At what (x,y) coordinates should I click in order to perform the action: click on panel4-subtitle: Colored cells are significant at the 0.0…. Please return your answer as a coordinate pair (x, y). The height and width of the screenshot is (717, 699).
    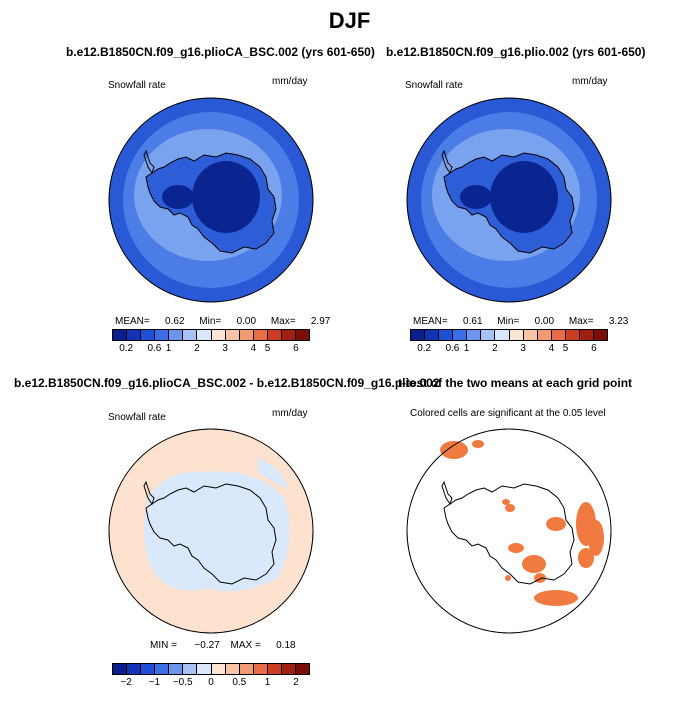
    Looking at the image, I should click on (508, 413).